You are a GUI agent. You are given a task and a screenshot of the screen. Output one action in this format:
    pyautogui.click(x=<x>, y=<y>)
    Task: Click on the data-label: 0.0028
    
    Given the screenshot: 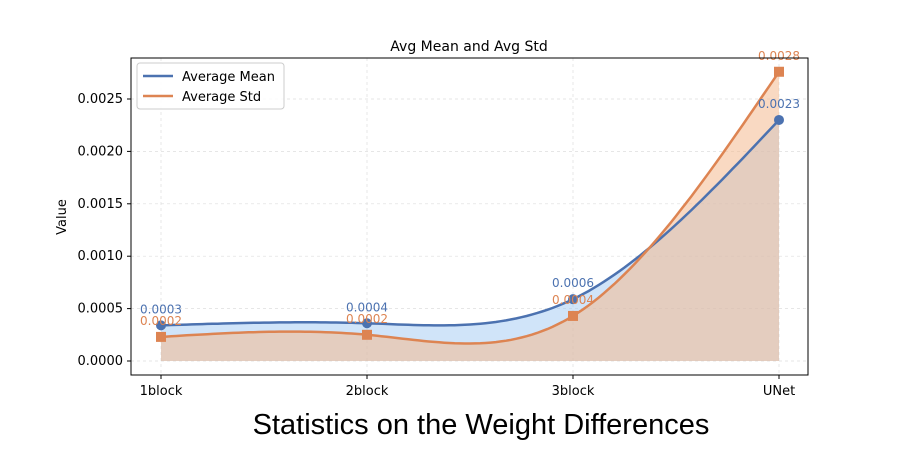 What is the action you would take?
    pyautogui.click(x=779, y=56)
    